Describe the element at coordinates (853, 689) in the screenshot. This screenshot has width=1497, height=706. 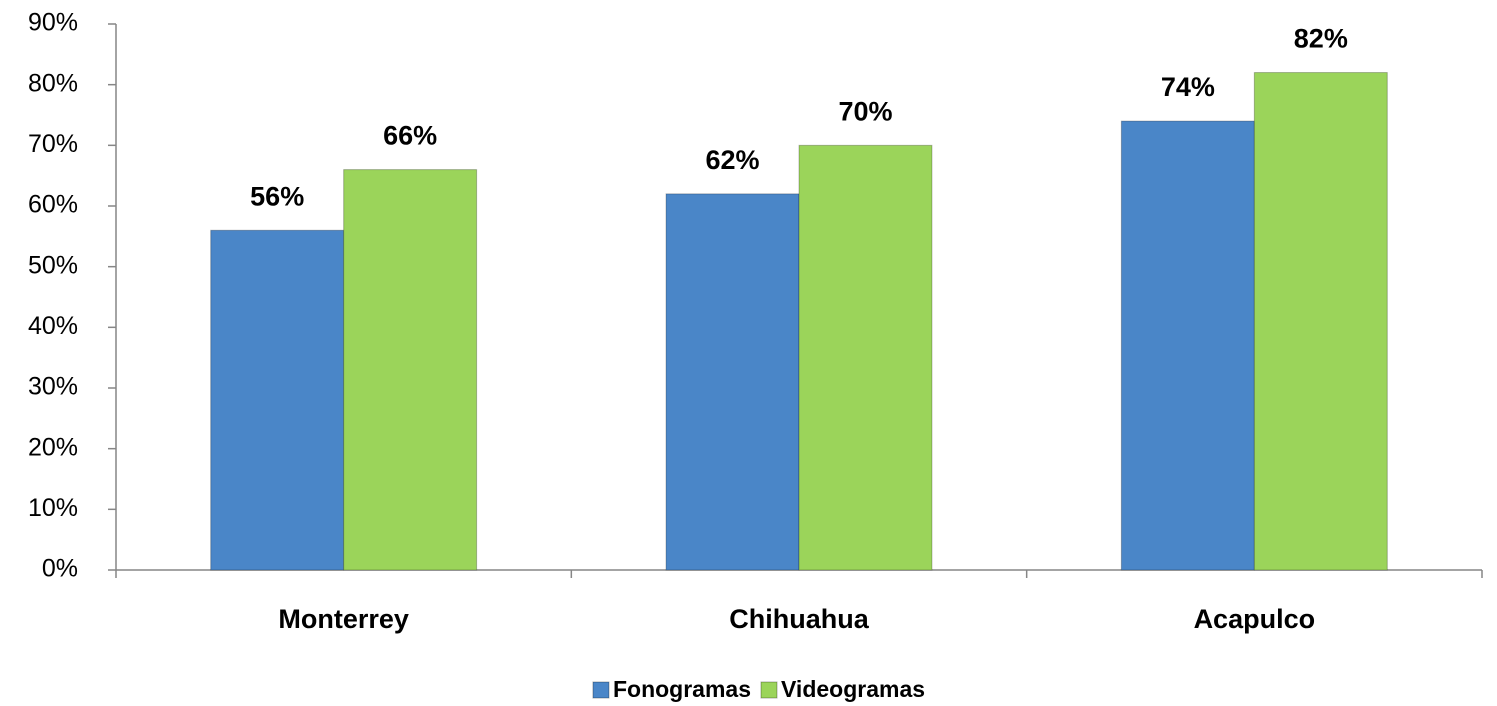
I see `legend-label: Videogramas` at that location.